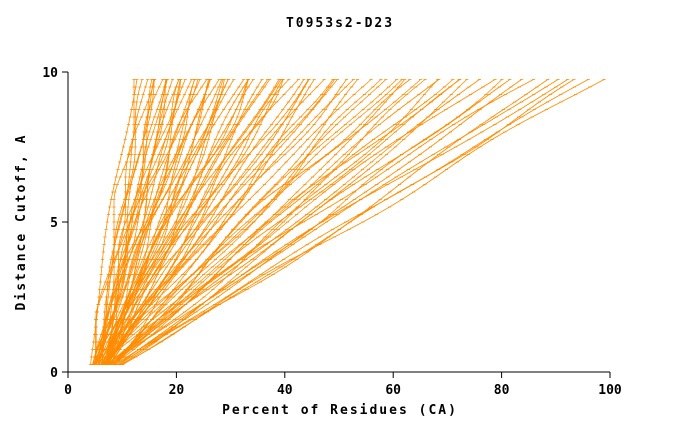  What do you see at coordinates (54, 223) in the screenshot?
I see `y-tick-label: 5` at bounding box center [54, 223].